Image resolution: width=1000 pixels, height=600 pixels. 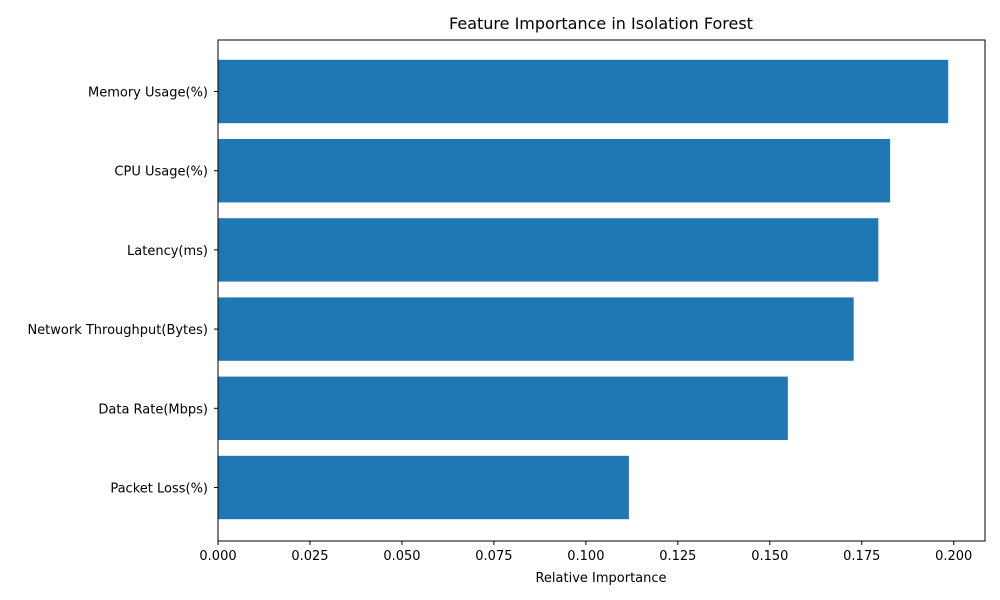 What do you see at coordinates (153, 409) in the screenshot?
I see `y-tick-label: Data Rate(Mbps)` at bounding box center [153, 409].